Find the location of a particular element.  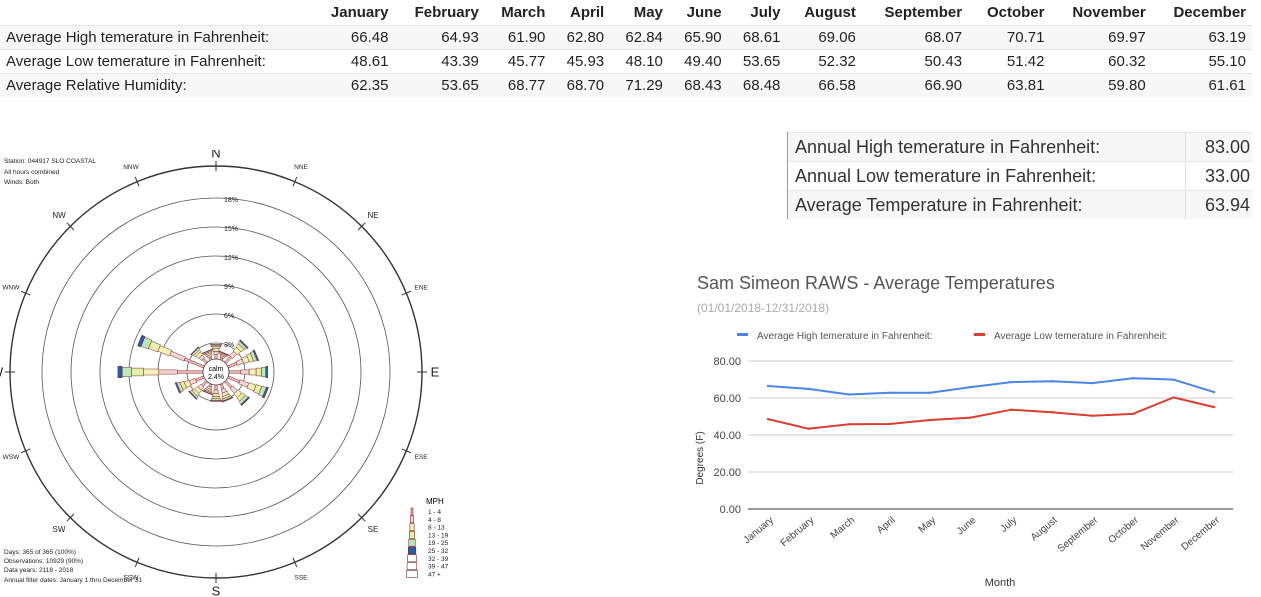

table-cell: 50.43 is located at coordinates (943, 61).